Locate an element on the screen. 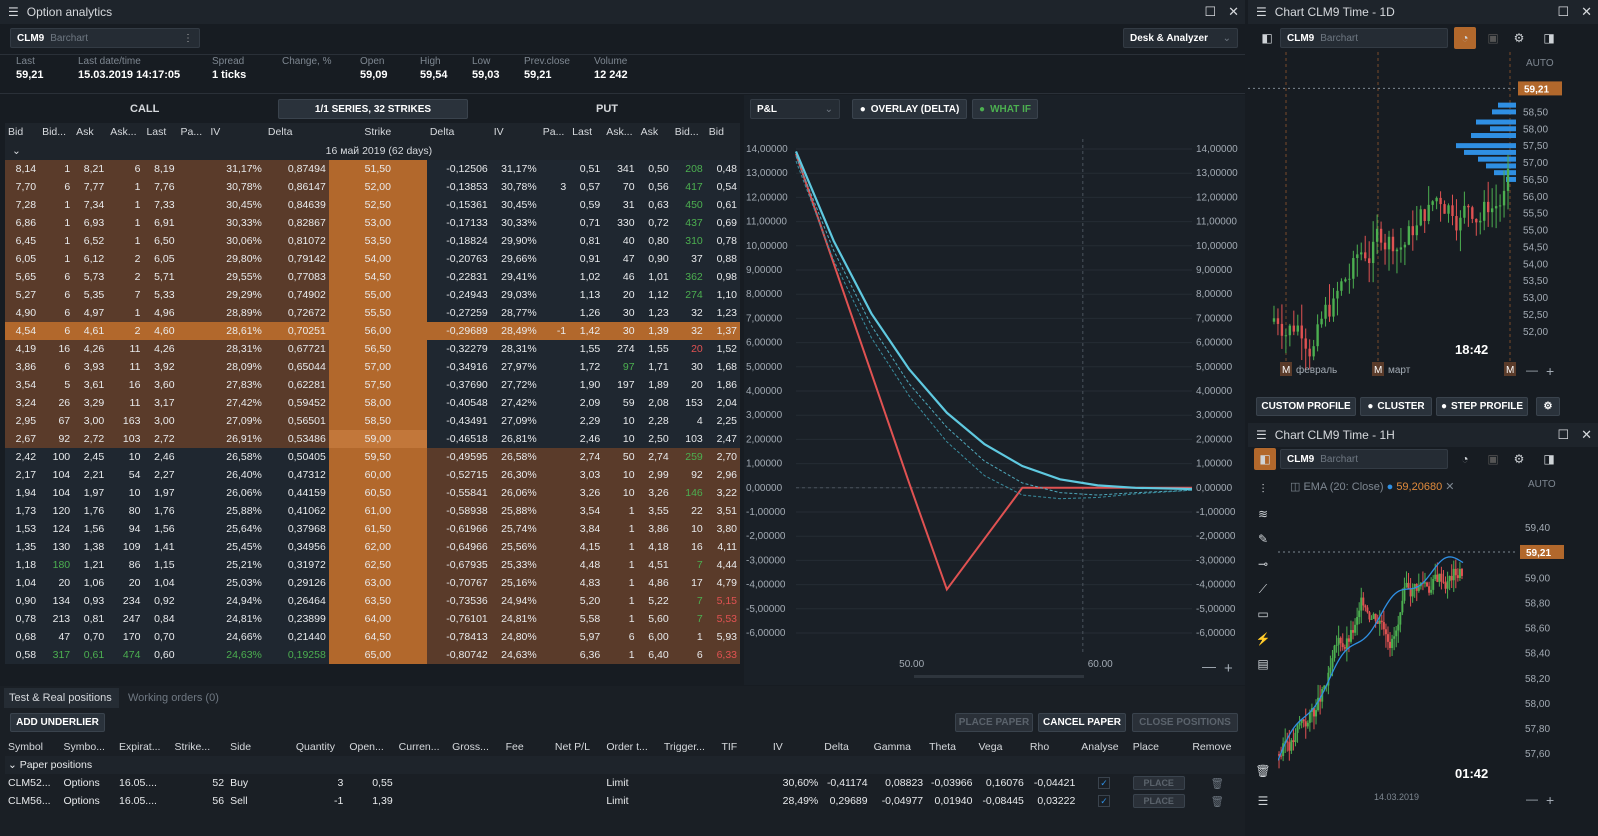 The height and width of the screenshot is (836, 1598). chain-cell: -0,13853 is located at coordinates (458, 187).